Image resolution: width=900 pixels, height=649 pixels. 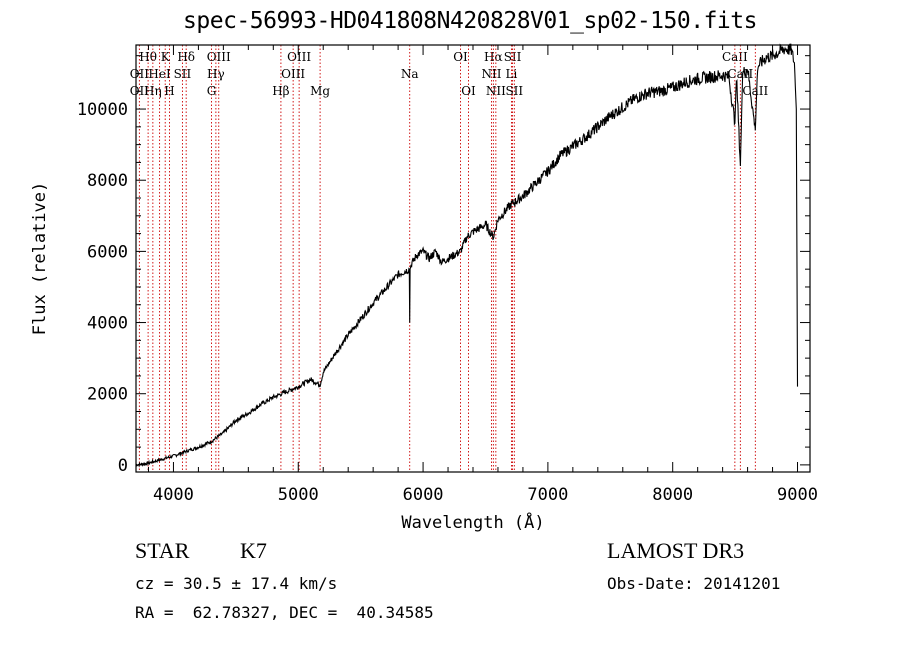 What do you see at coordinates (423, 495) in the screenshot?
I see `x-tick-label: 6000` at bounding box center [423, 495].